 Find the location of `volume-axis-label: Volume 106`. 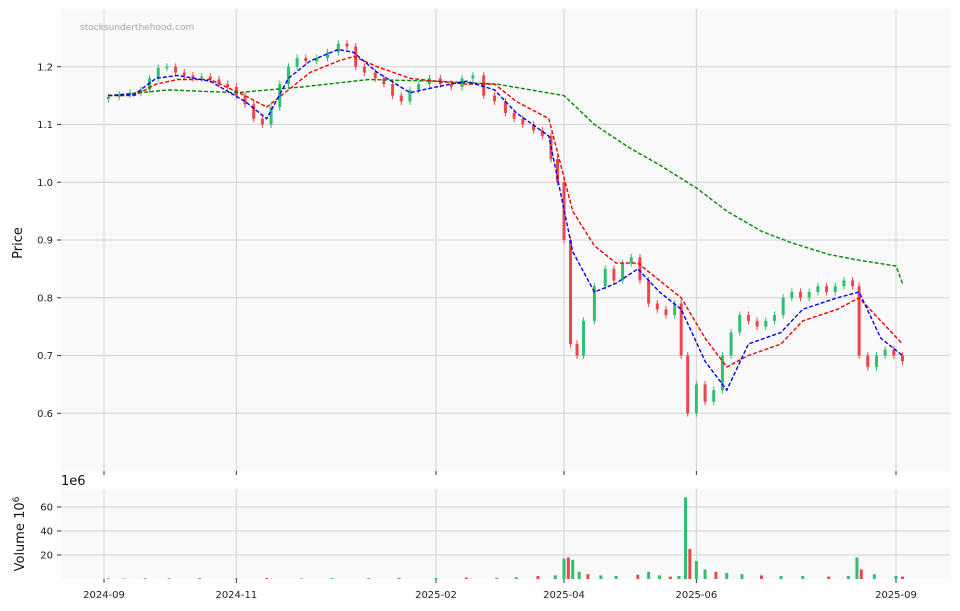

volume-axis-label: Volume 106 is located at coordinates (20, 533).